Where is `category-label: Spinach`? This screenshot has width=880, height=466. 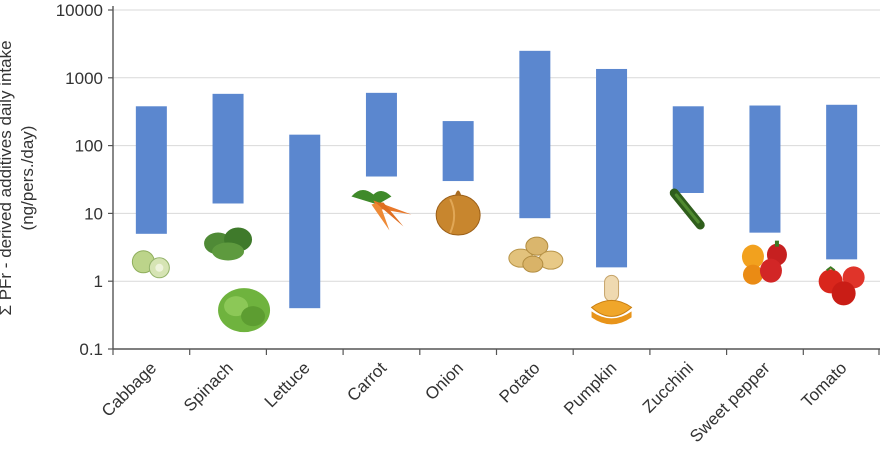 category-label: Spinach is located at coordinates (208, 386).